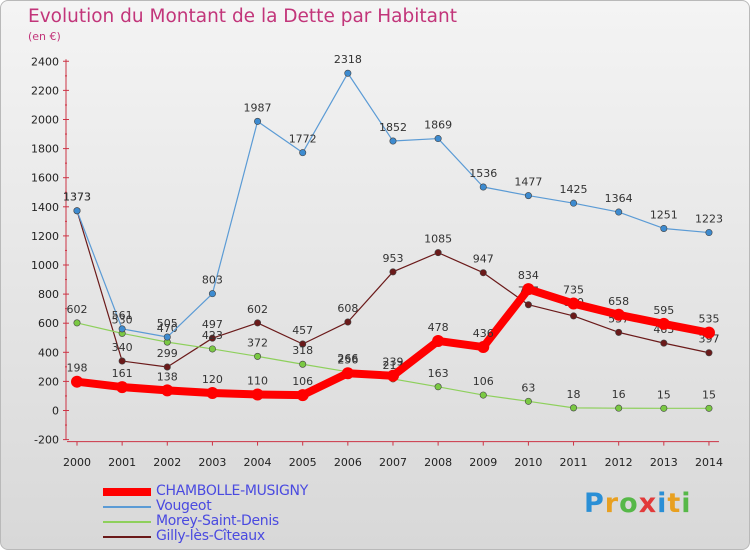 The height and width of the screenshot is (550, 750). I want to click on y-tick-label: 2400, so click(45, 61).